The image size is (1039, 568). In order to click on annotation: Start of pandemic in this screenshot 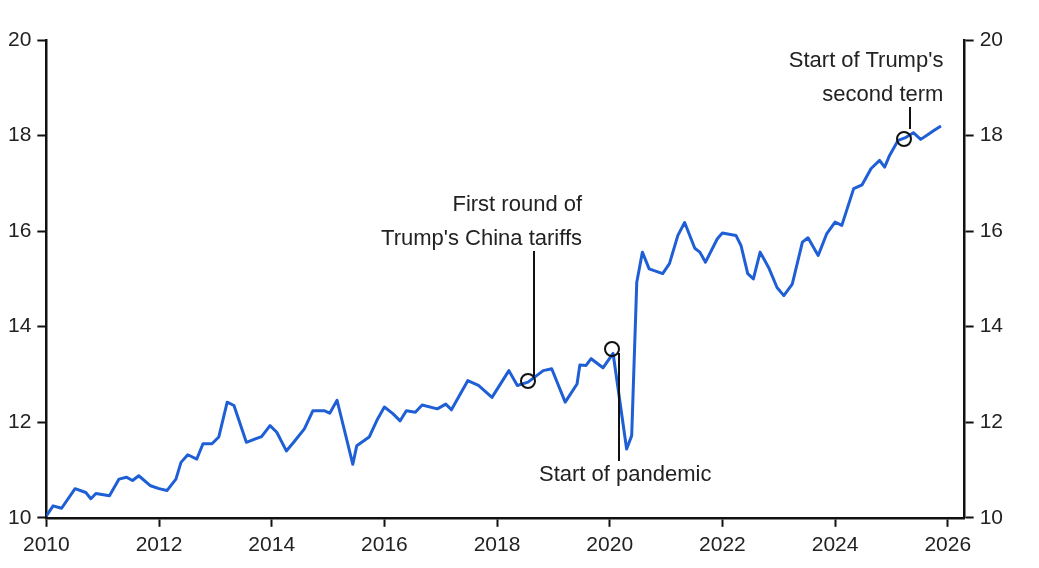, I will do `click(625, 473)`.